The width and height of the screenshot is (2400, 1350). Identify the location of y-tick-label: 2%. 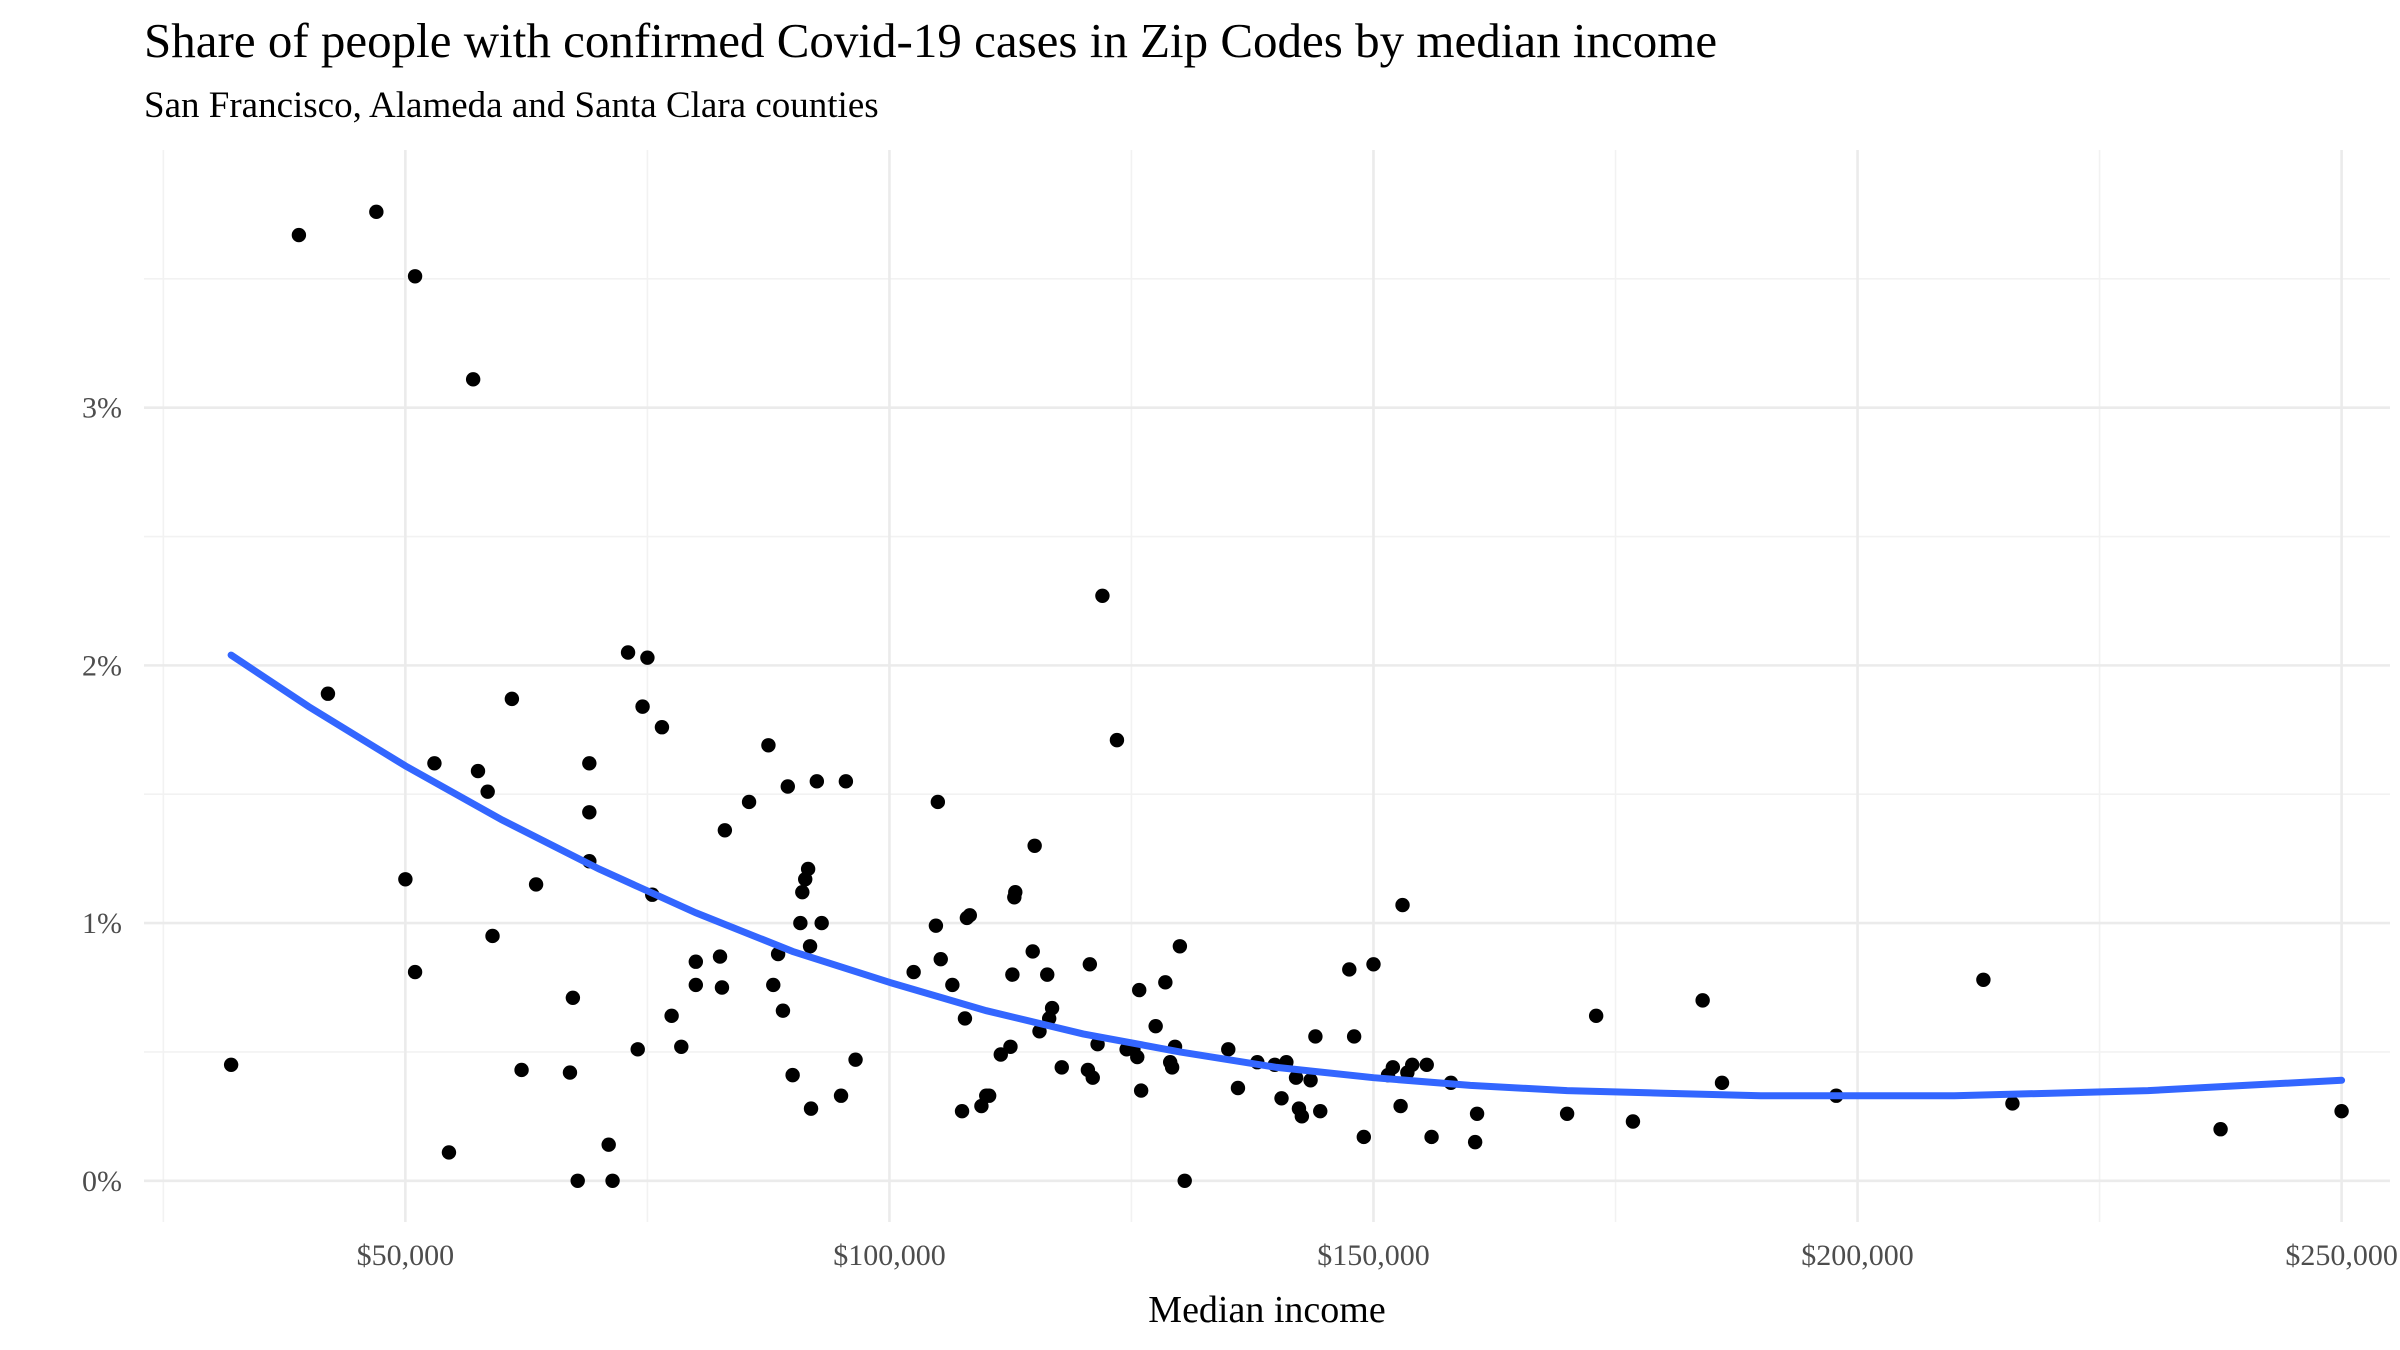
(102, 665).